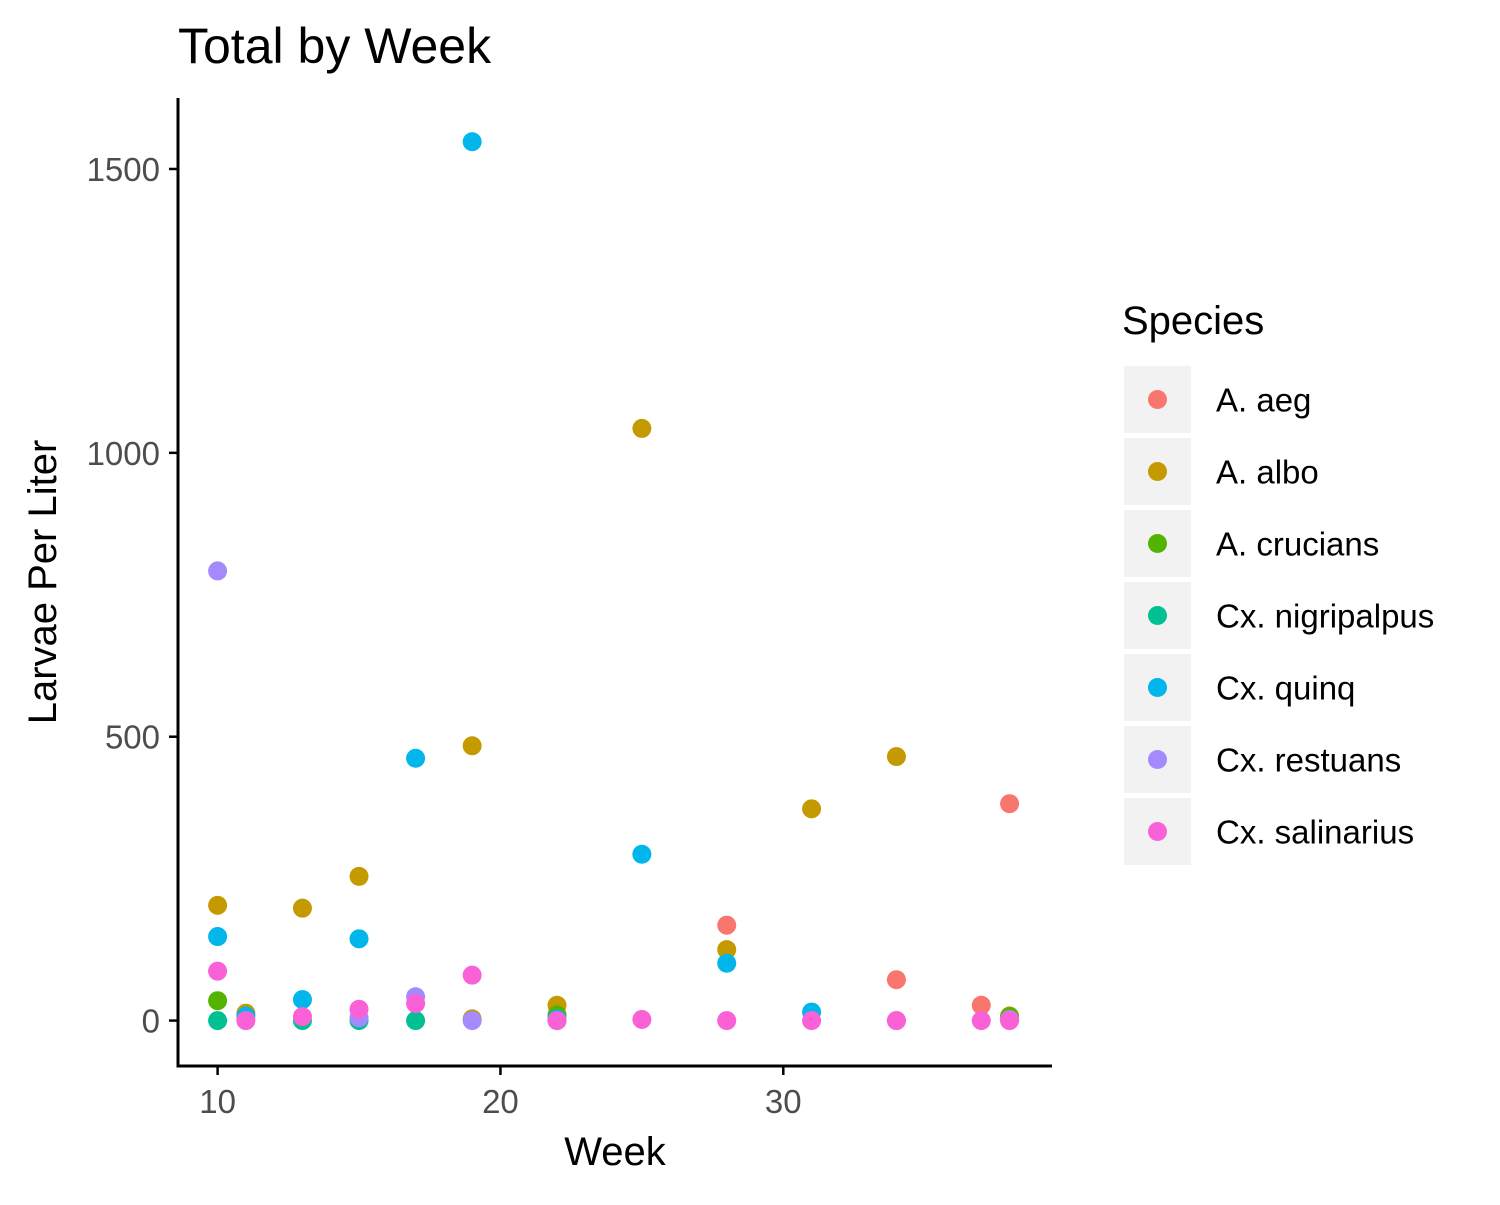 Image resolution: width=1500 pixels, height=1205 pixels. Describe the element at coordinates (1297, 544) in the screenshot. I see `legend-label: A. crucians` at that location.